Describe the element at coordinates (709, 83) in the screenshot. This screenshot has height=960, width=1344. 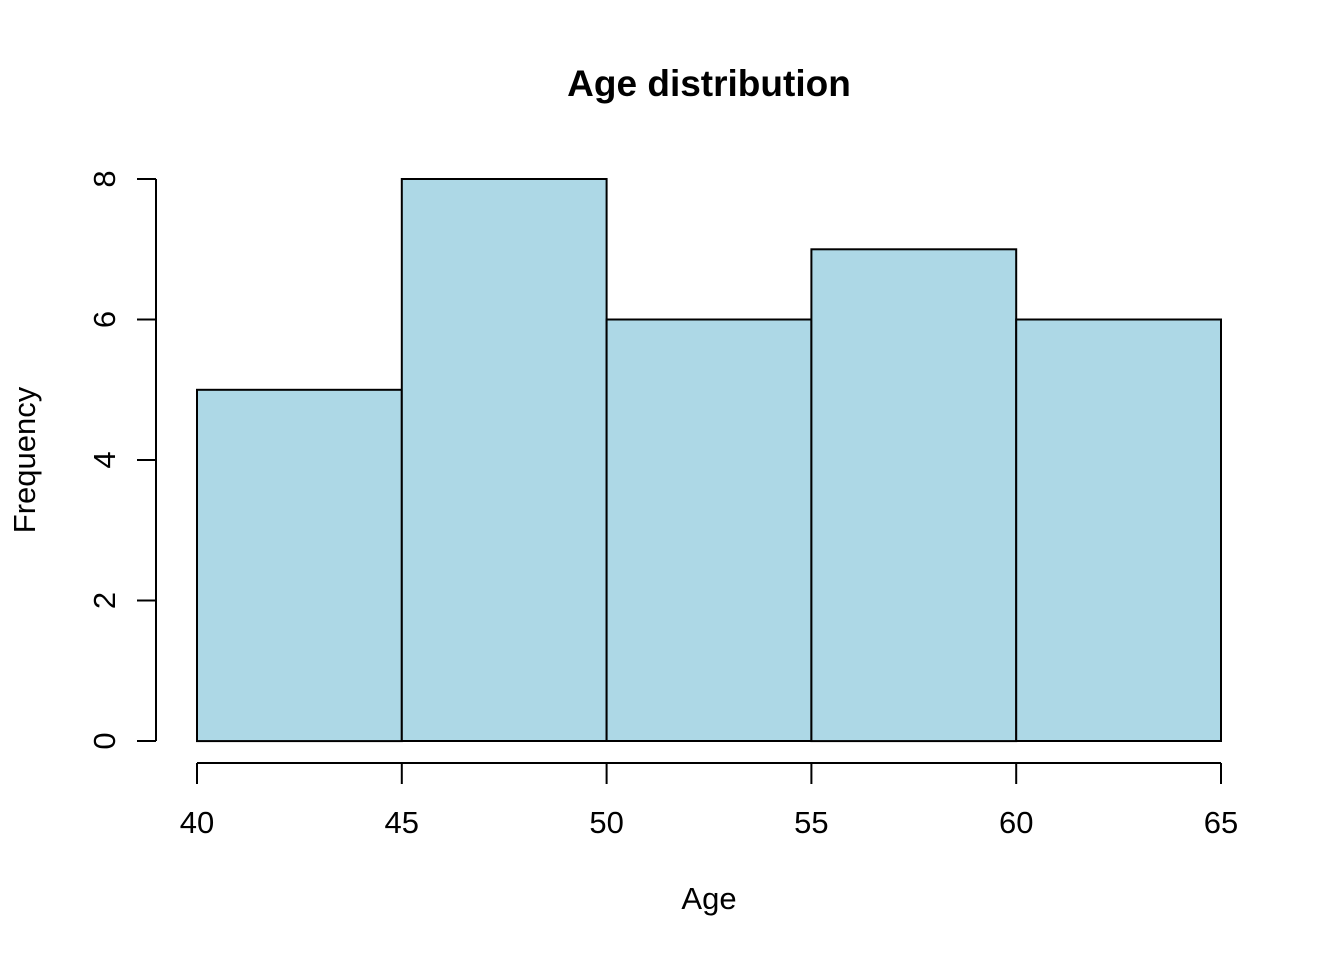
I see `chart-title: Age distribution` at that location.